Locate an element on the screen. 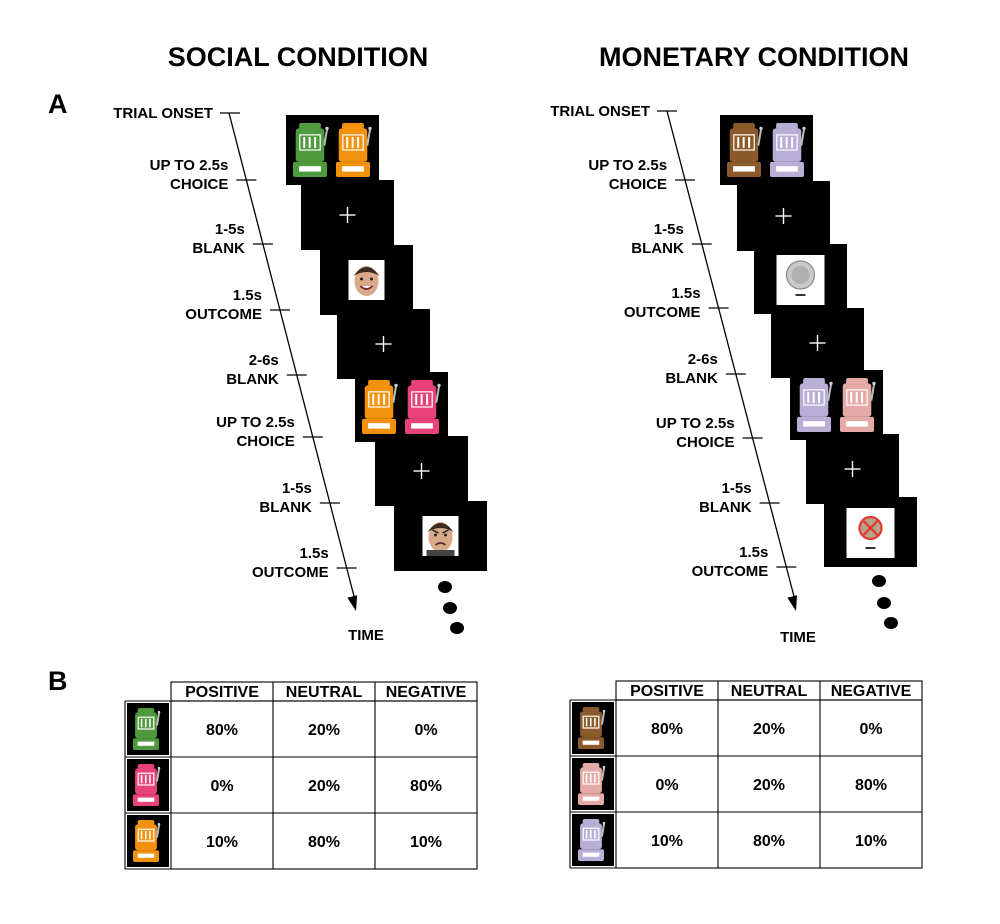 This screenshot has height=924, width=1000. angry-face-image is located at coordinates (440, 536).